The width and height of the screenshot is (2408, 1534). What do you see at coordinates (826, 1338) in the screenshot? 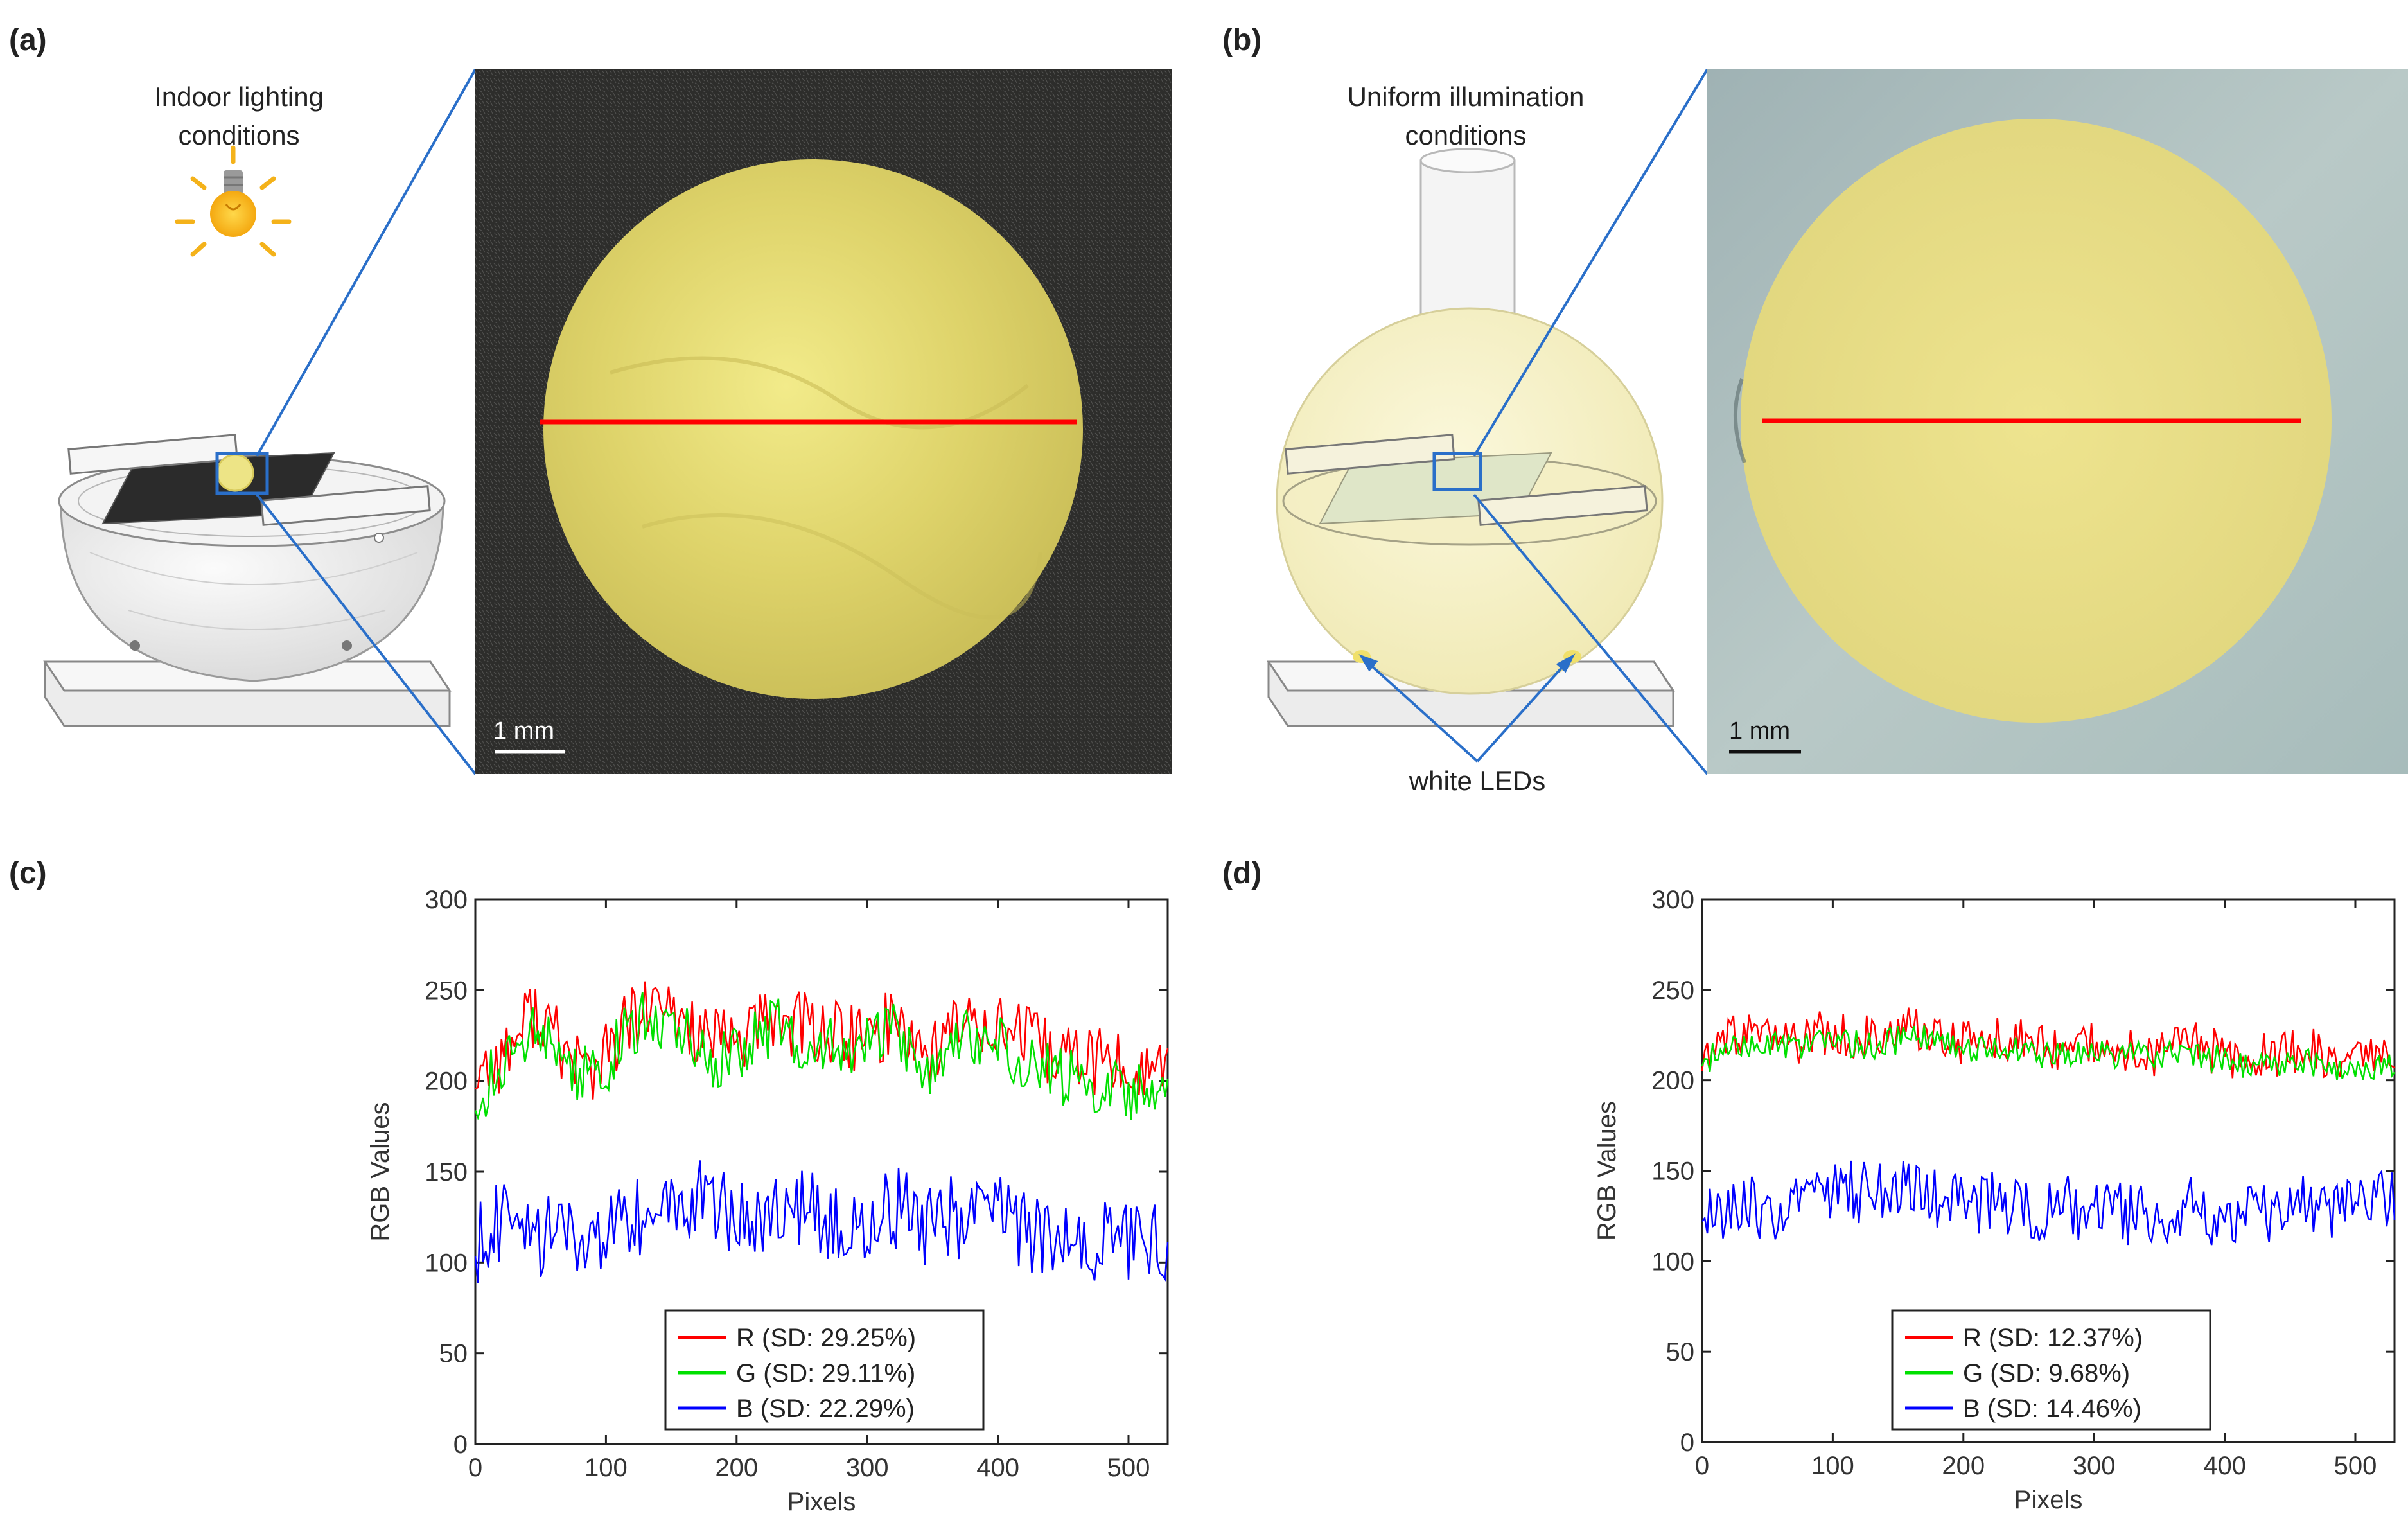
I see `legend-label-r: R (SD: 29.25%)` at bounding box center [826, 1338].